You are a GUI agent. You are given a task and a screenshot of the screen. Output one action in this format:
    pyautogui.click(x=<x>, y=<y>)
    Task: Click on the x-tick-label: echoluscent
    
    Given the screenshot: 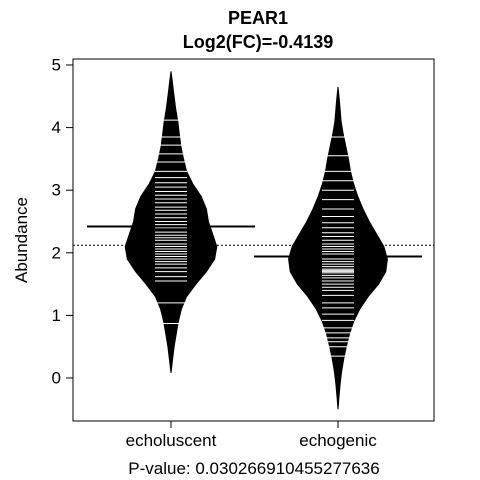 What is the action you would take?
    pyautogui.click(x=171, y=440)
    